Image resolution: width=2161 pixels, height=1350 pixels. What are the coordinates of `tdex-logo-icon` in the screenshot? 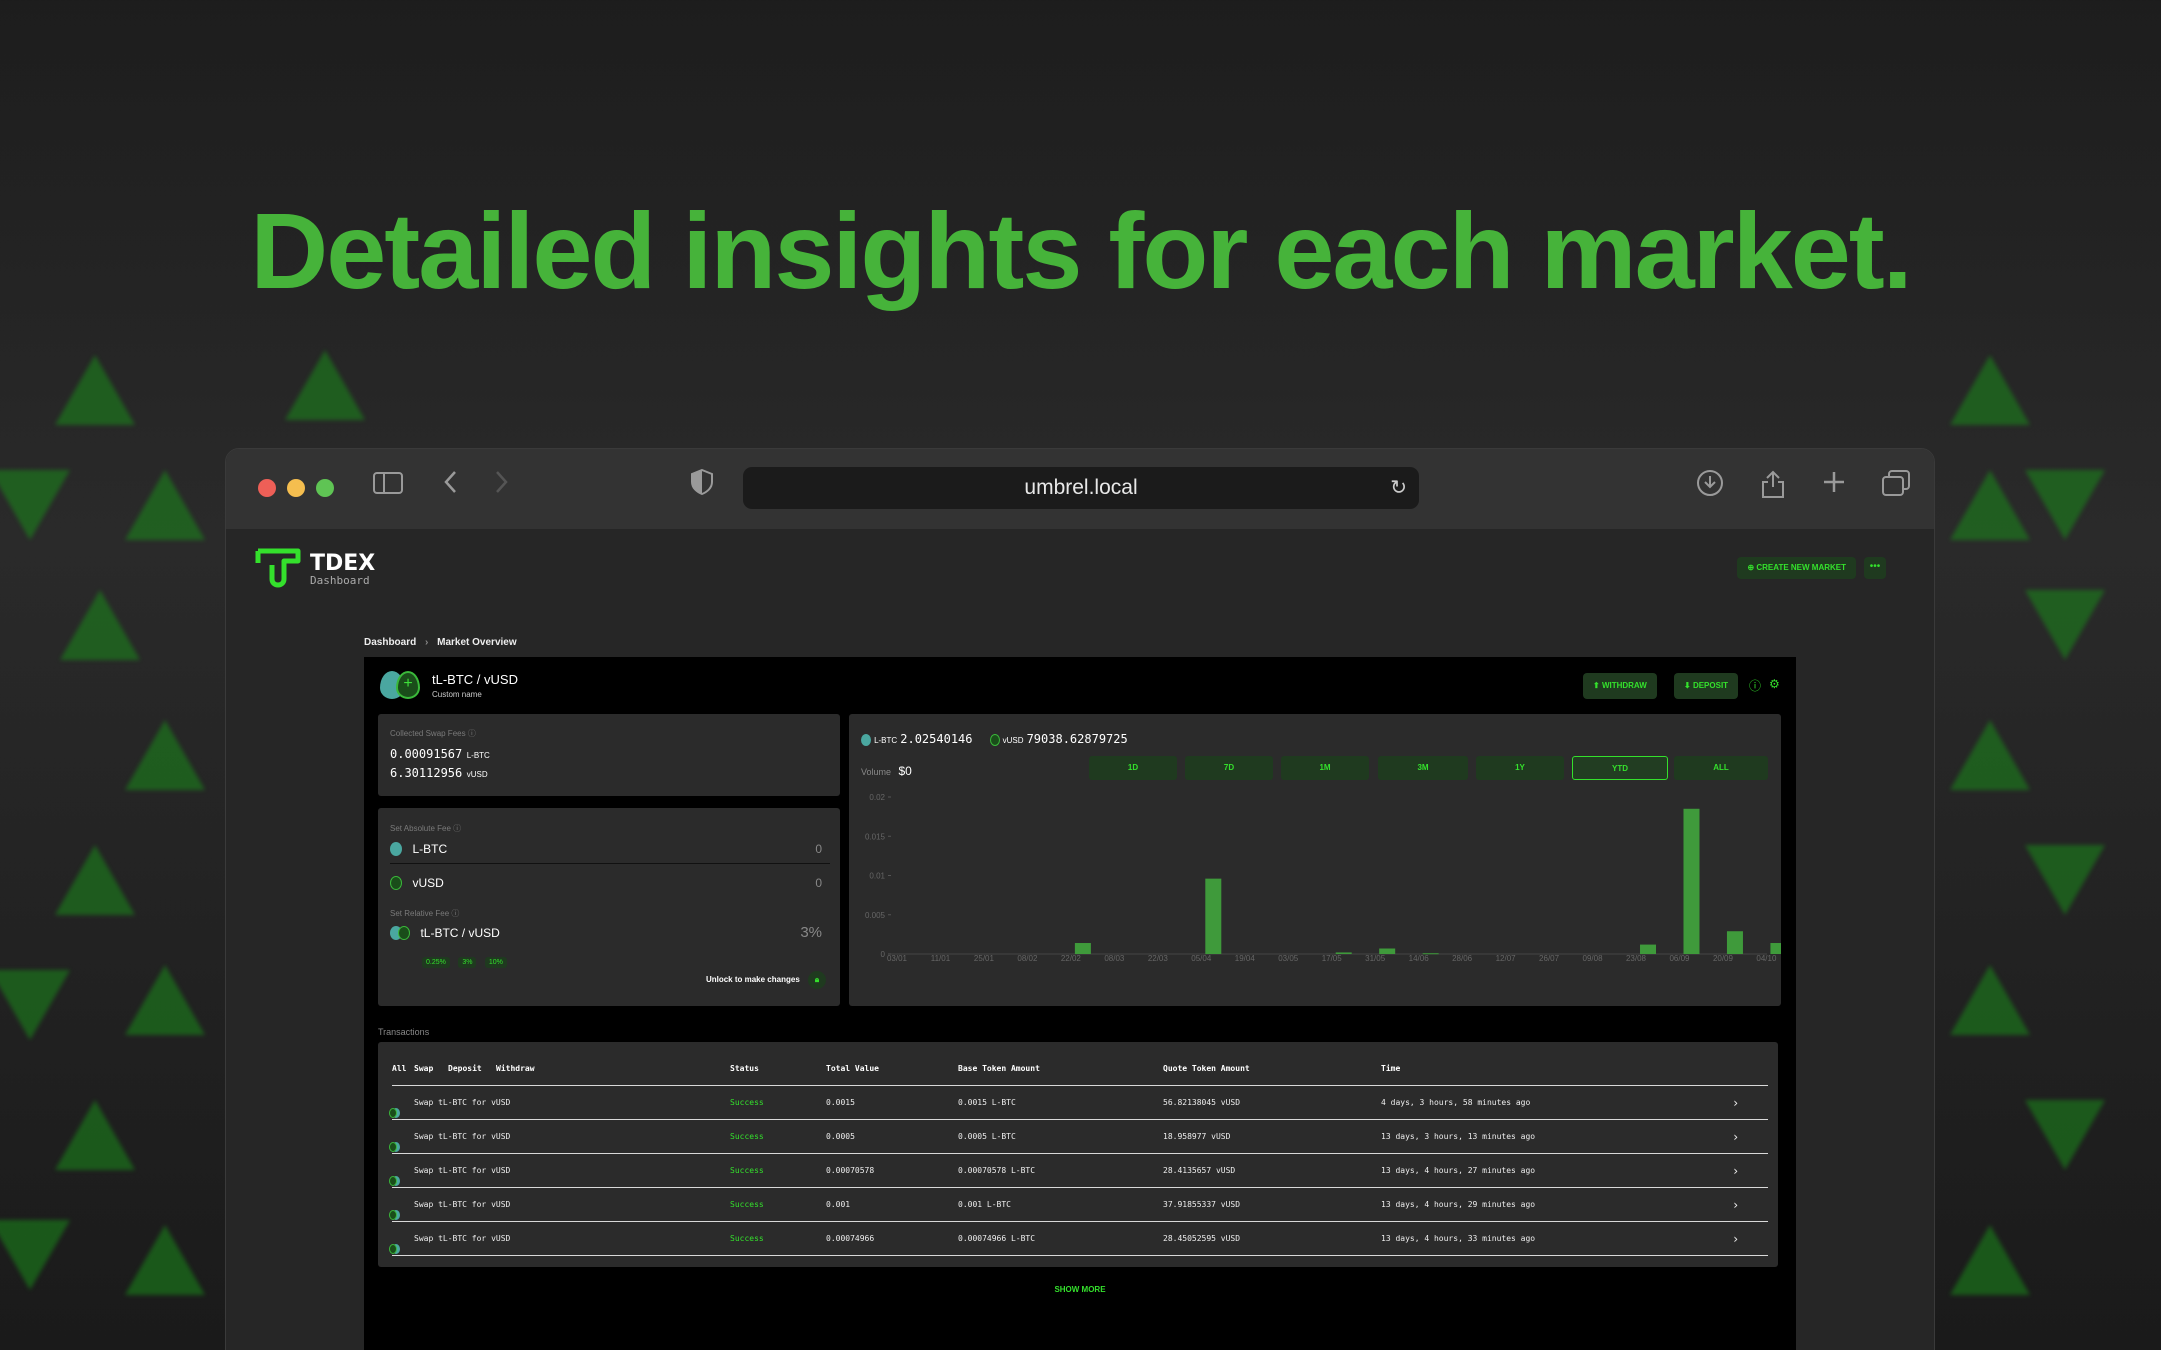 It's located at (278, 569).